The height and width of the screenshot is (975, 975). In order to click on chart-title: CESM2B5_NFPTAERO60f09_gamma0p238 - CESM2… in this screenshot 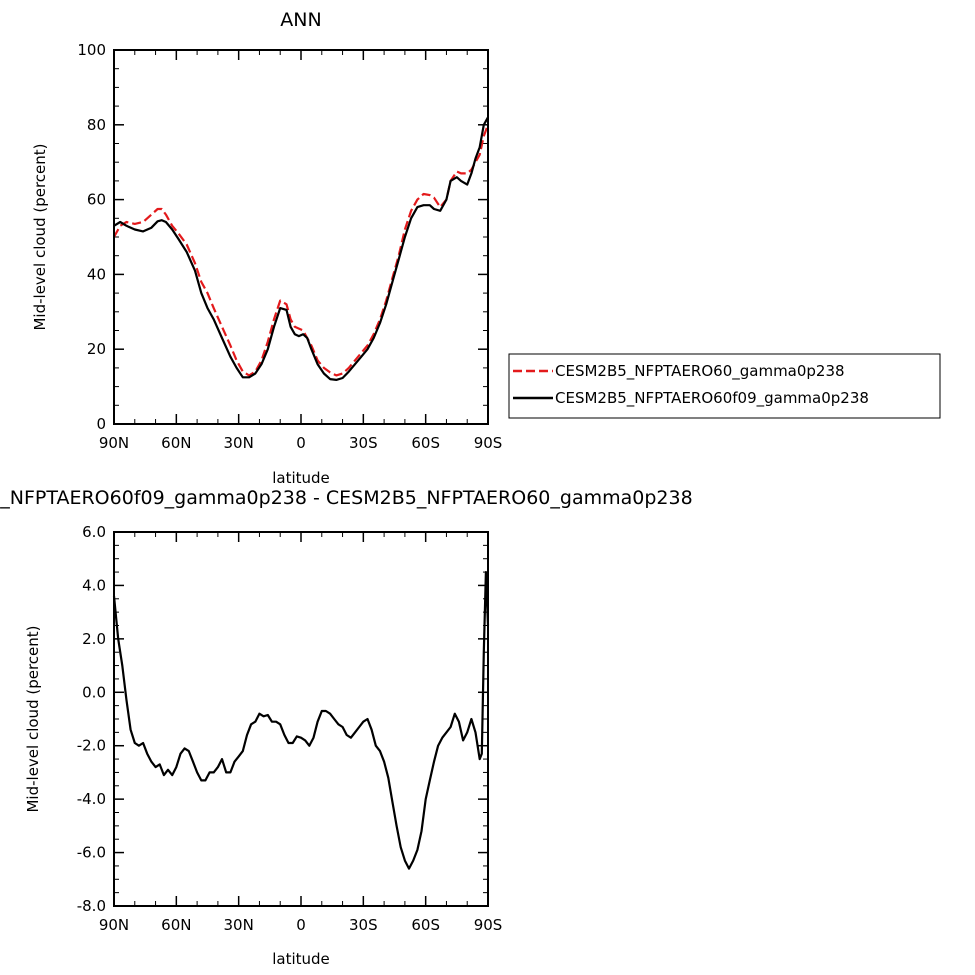, I will do `click(346, 498)`.